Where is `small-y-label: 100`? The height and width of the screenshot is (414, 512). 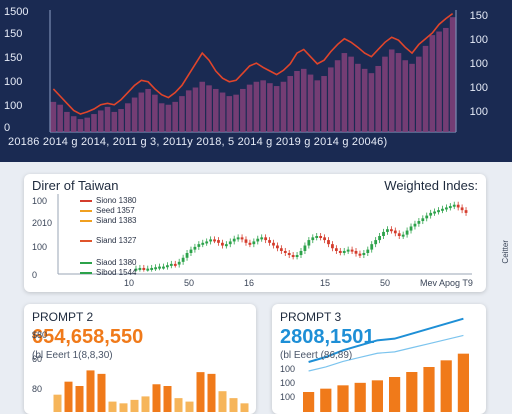 small-y-label: 100 is located at coordinates (288, 383).